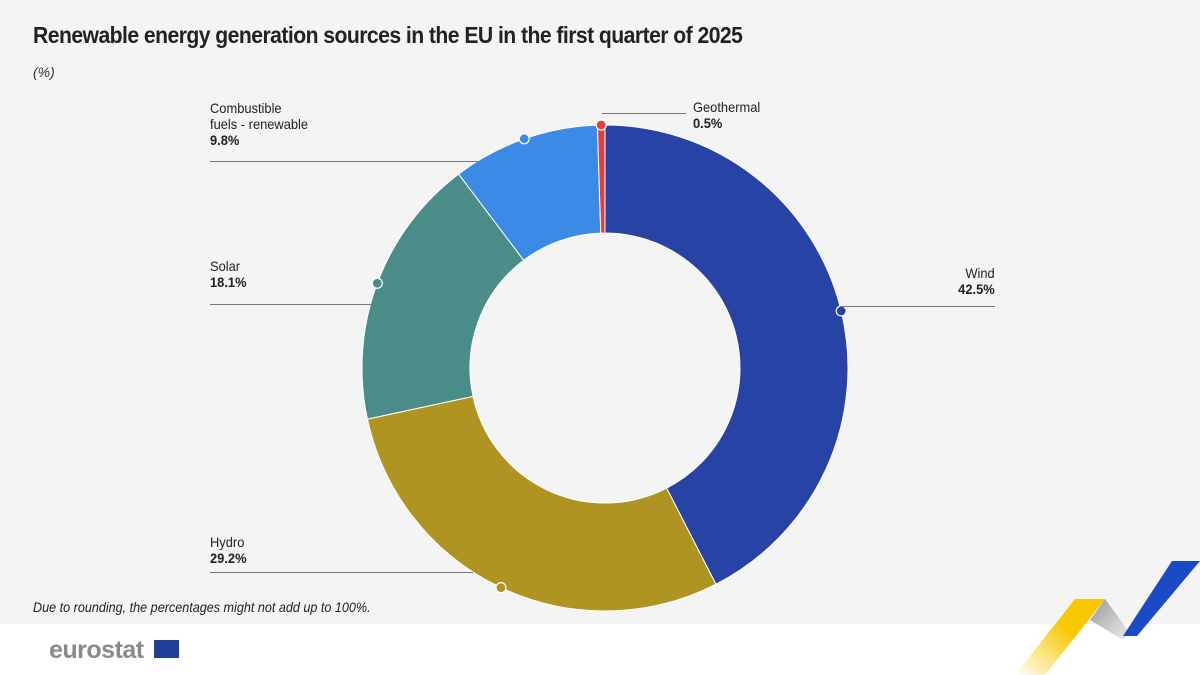 The width and height of the screenshot is (1200, 675). I want to click on chart-subtitle: (%), so click(44, 72).